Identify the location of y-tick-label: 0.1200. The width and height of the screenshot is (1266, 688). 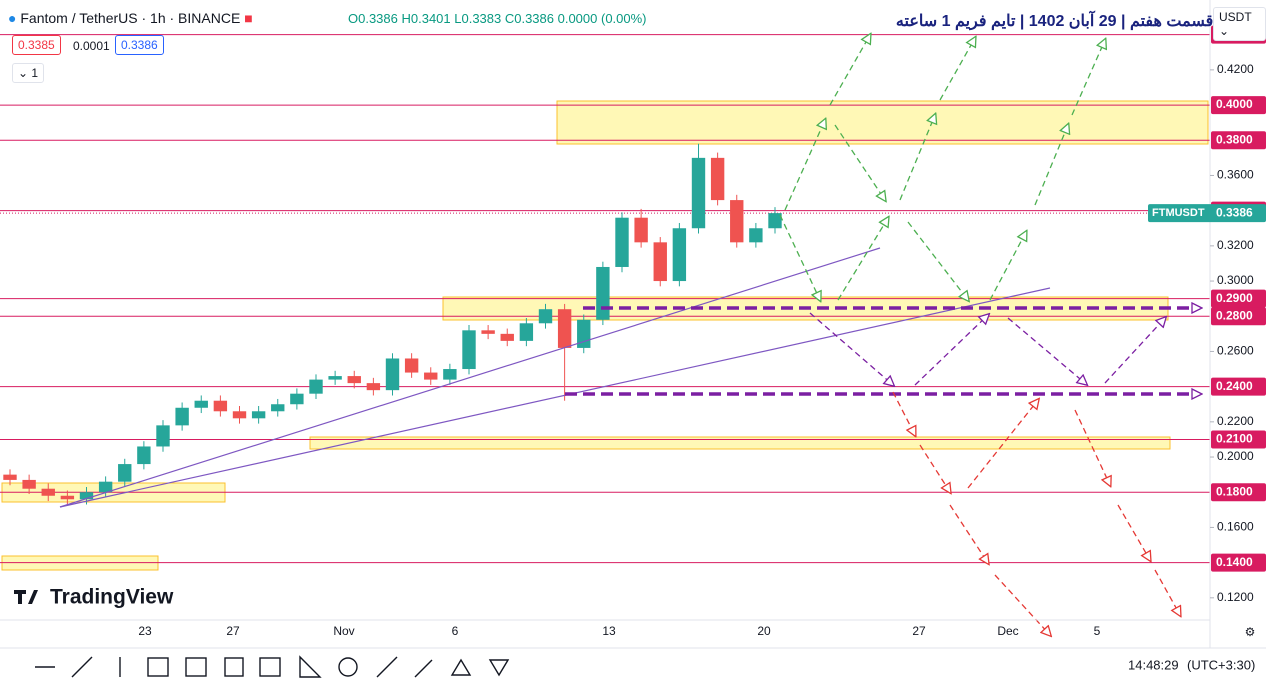
(1235, 597).